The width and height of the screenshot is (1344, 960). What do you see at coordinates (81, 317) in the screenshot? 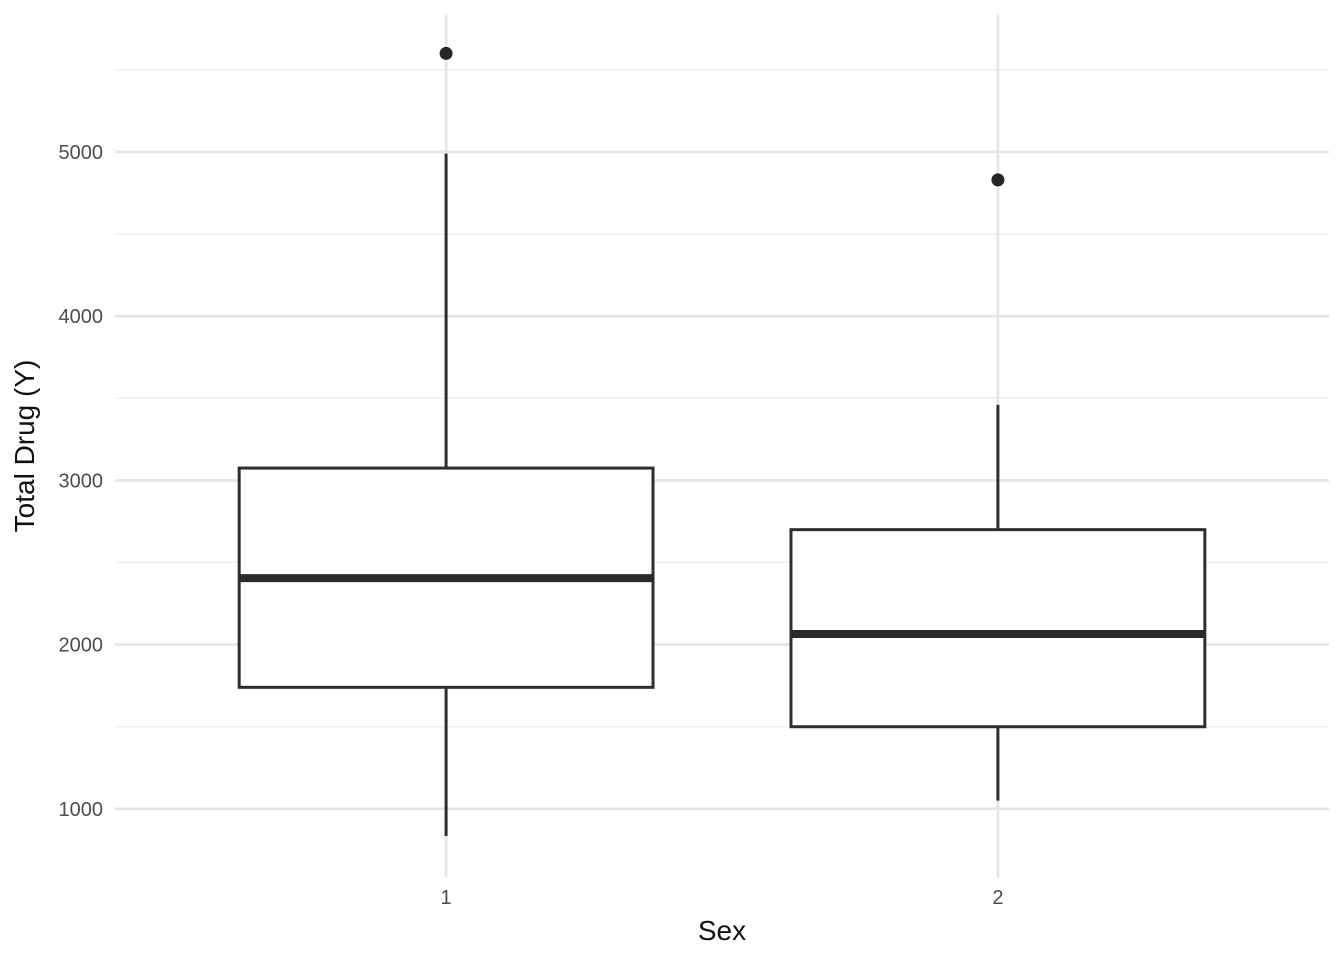
I see `y-tick-label: 4000` at bounding box center [81, 317].